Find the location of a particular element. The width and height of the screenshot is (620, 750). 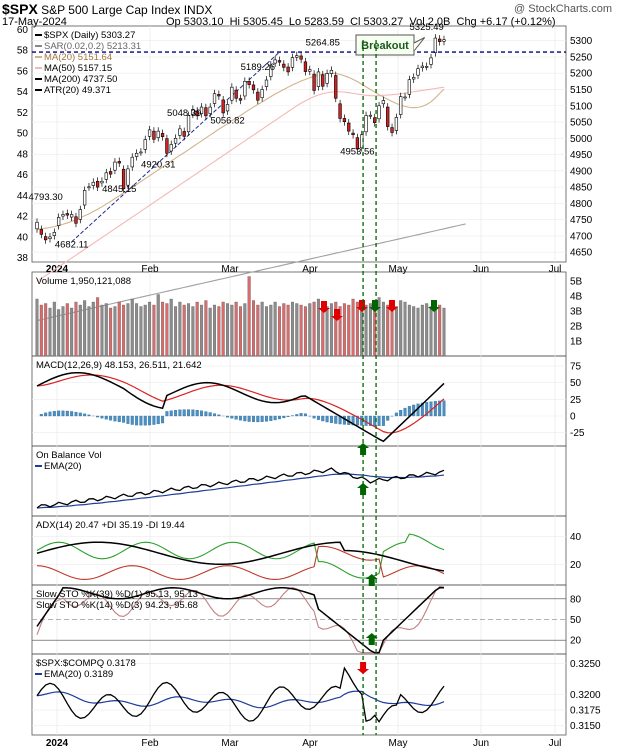

x-tick-label: Mar is located at coordinates (230, 743).